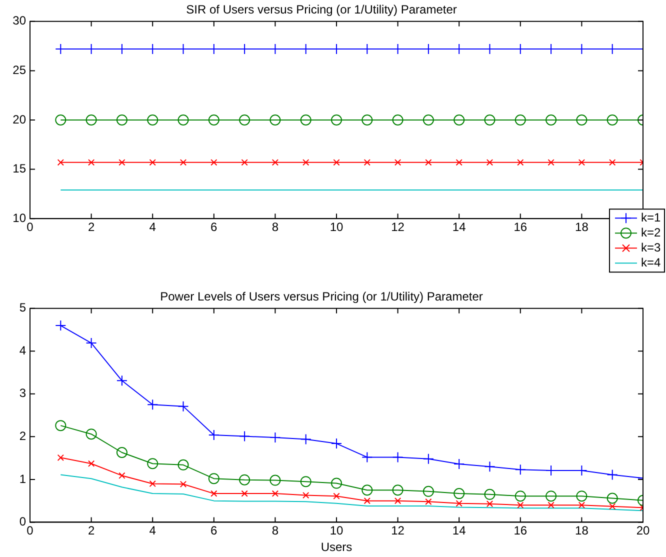 This screenshot has width=666, height=557. I want to click on y-tick-label: 5, so click(22, 307).